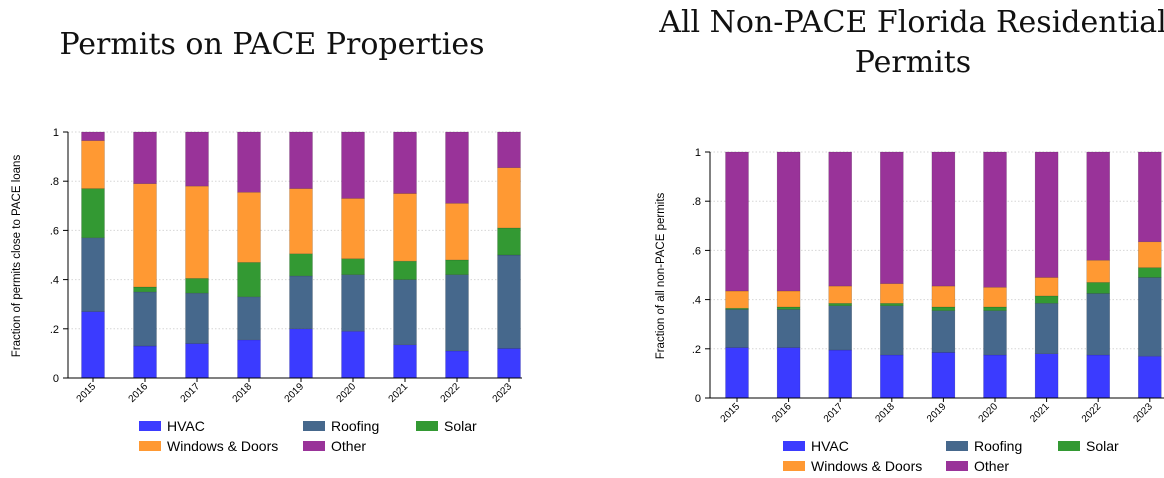 This screenshot has height=478, width=1164. Describe the element at coordinates (93, 274) in the screenshot. I see `bar-roofing-2015` at that location.